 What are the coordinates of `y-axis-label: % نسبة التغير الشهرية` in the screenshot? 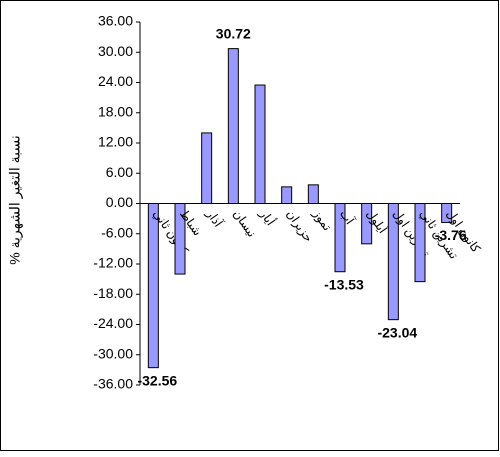 It's located at (15, 200).